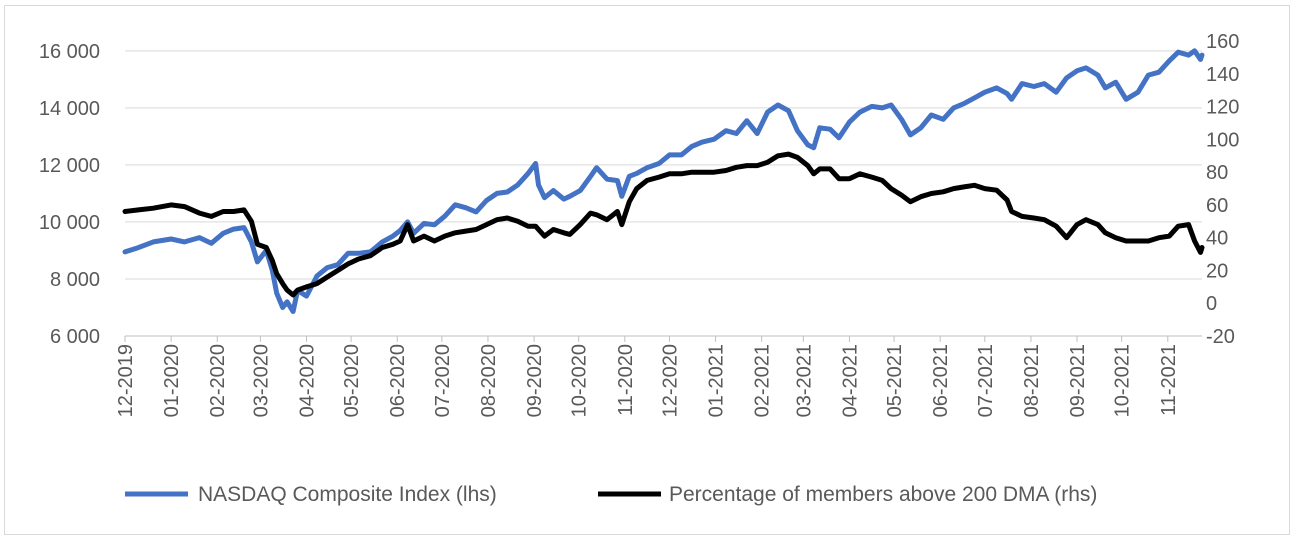 This screenshot has height=541, width=1296. Describe the element at coordinates (763, 380) in the screenshot. I see `x-tick-label: 02-2021` at that location.